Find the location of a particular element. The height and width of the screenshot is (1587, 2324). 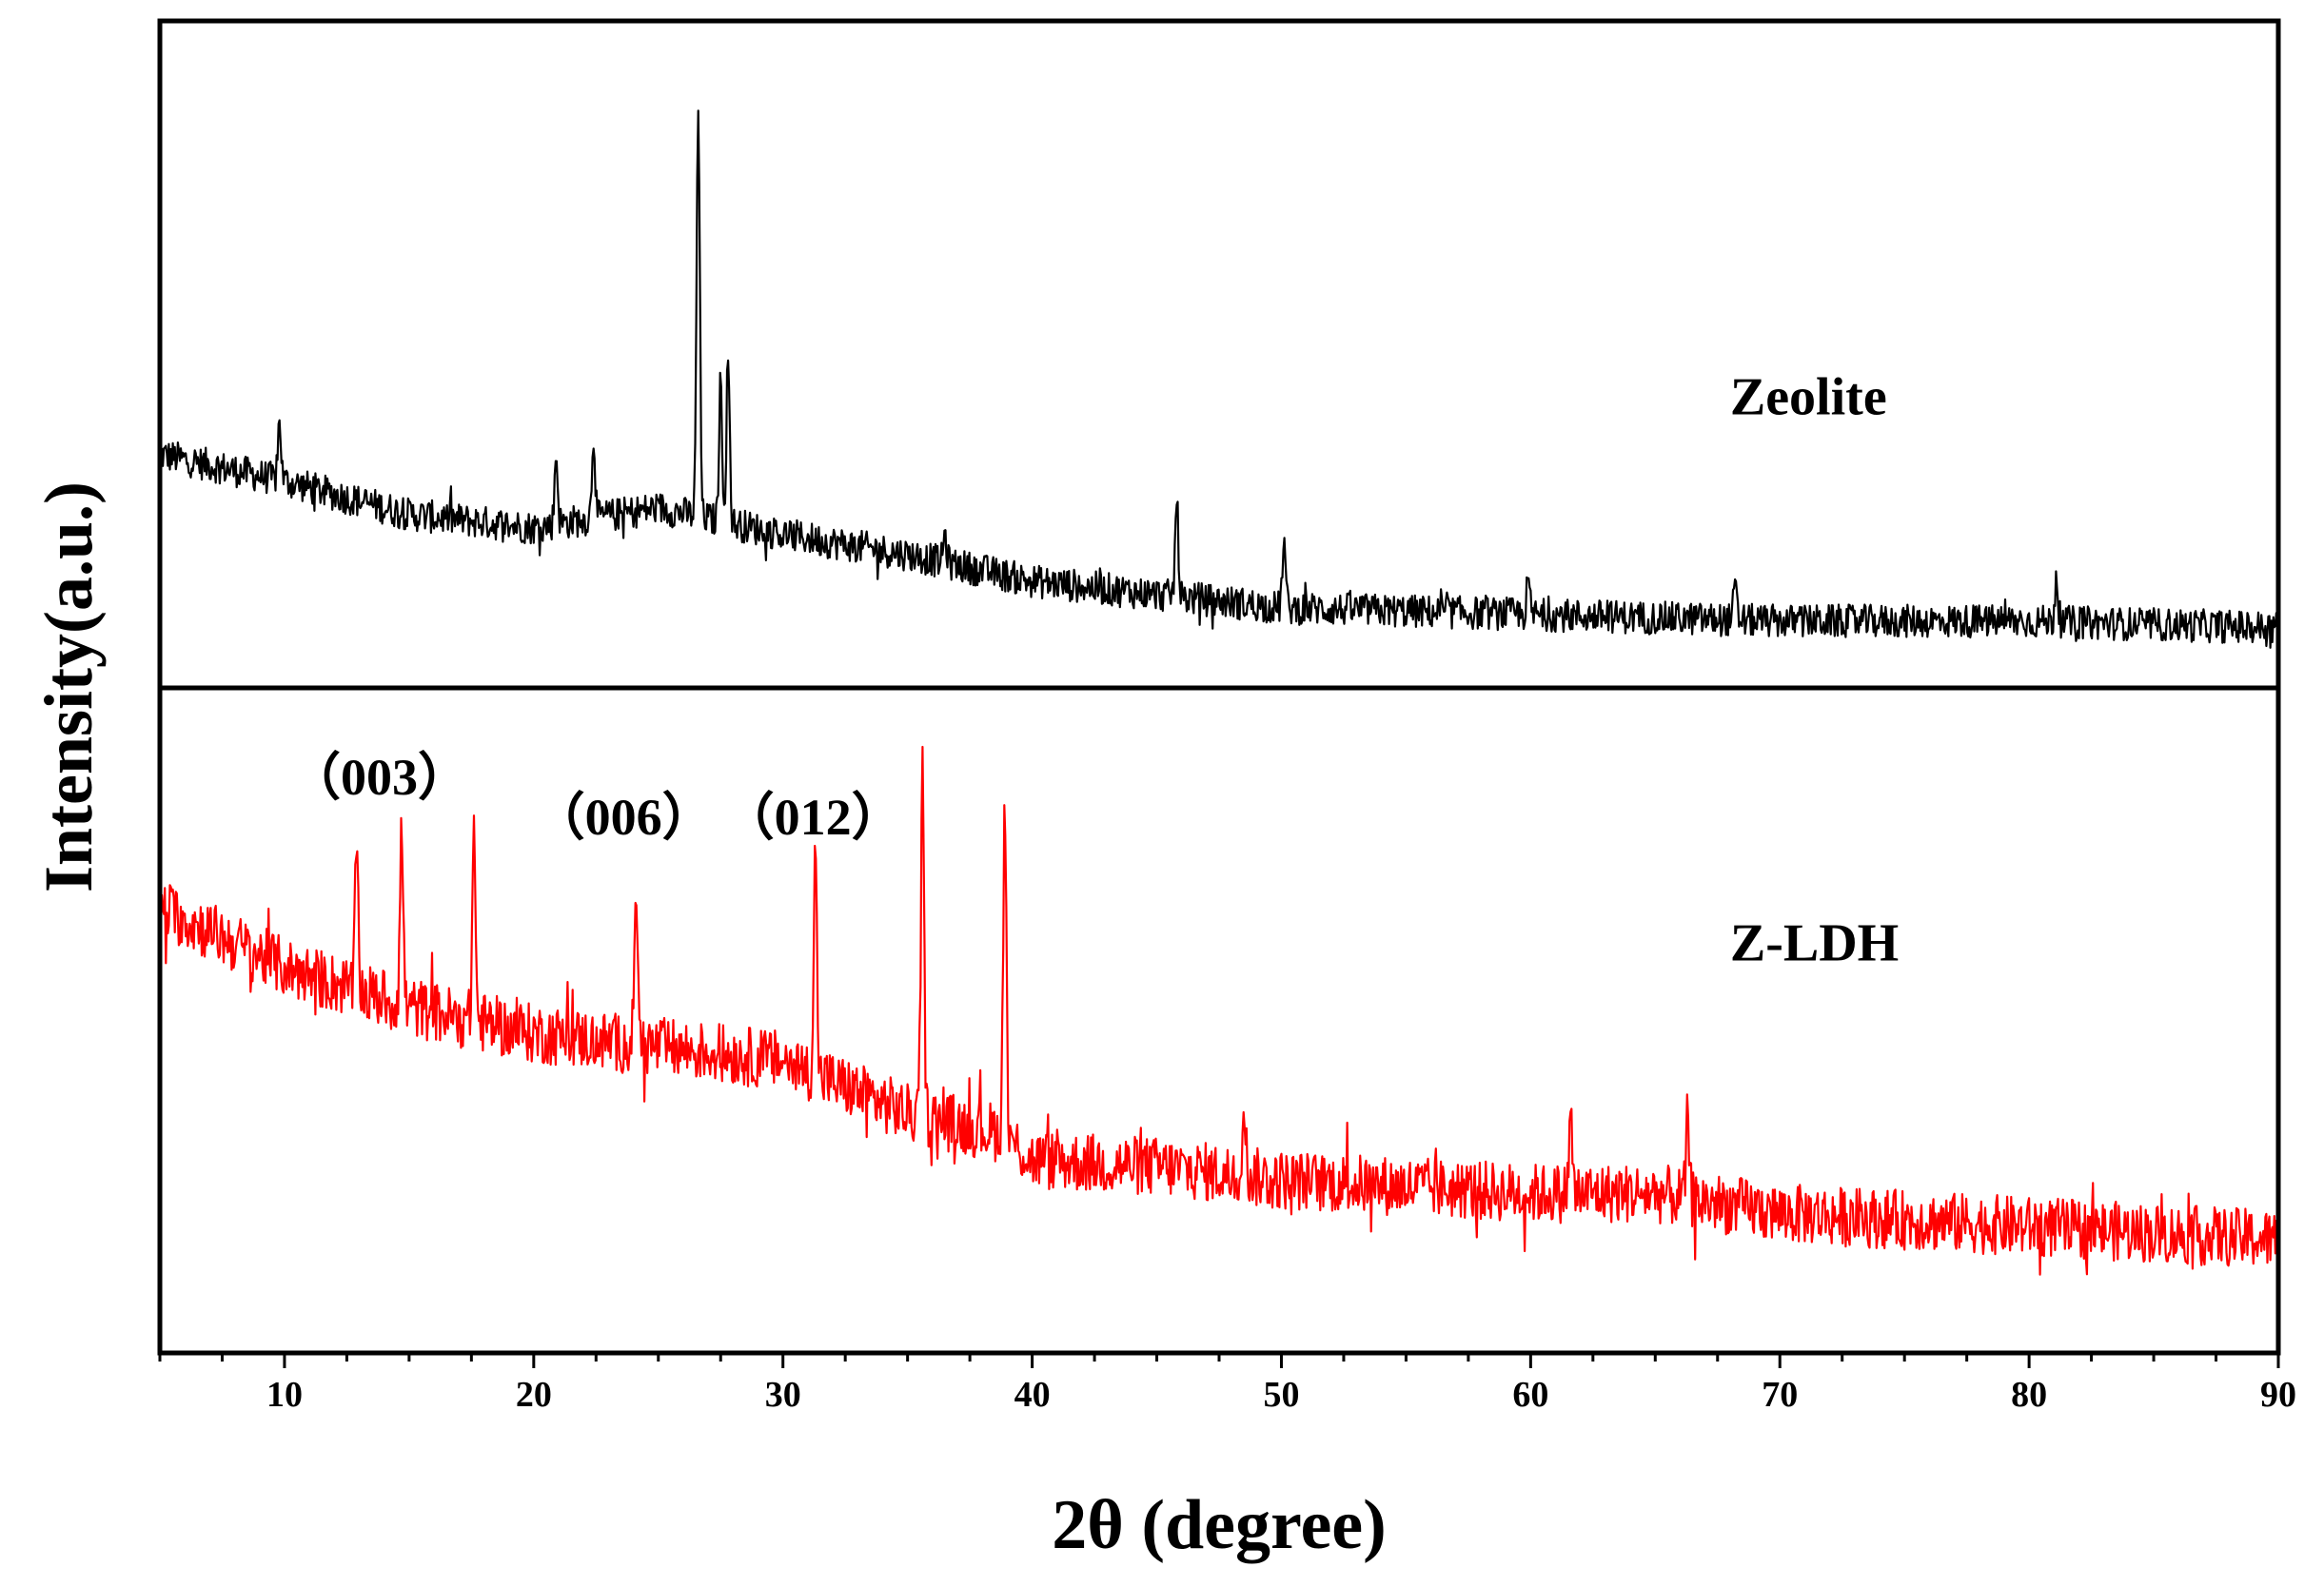

x-axis-title: 2θ (degree) is located at coordinates (1219, 1525).